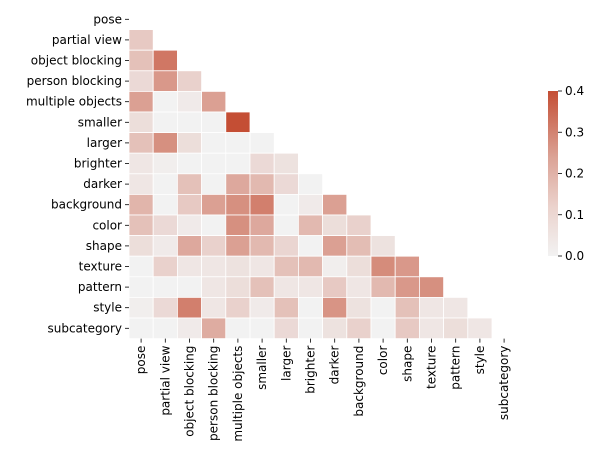  Describe the element at coordinates (86, 205) in the screenshot. I see `y-tick-label: background` at that location.